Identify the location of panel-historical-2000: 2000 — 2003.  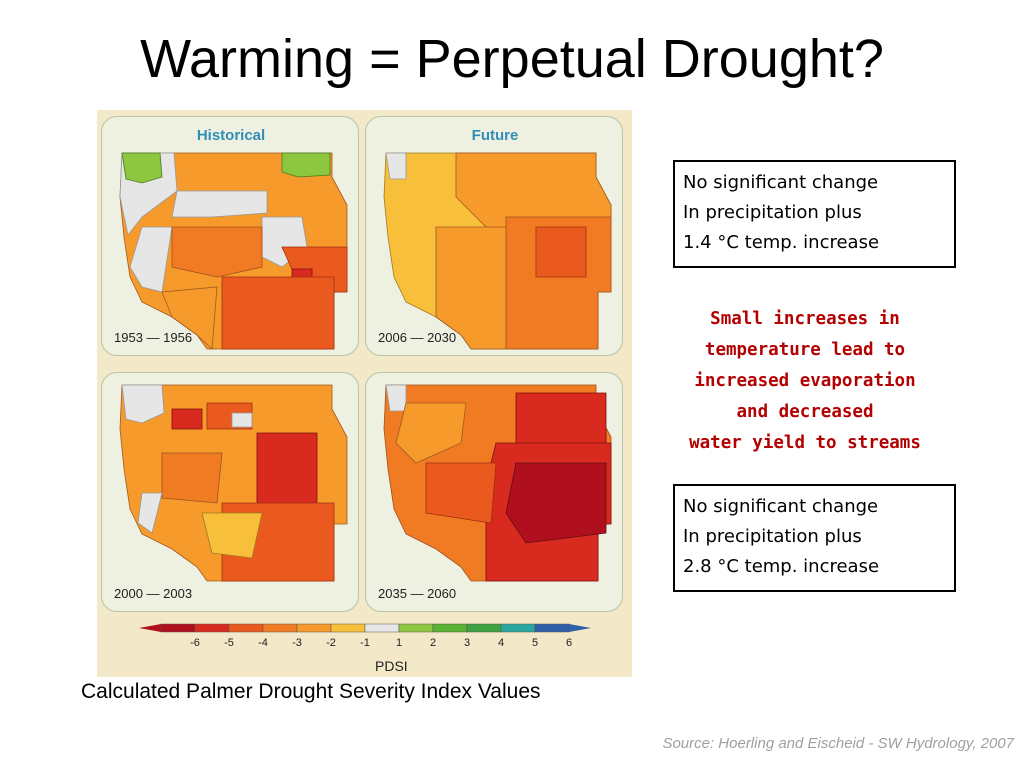
(230, 492).